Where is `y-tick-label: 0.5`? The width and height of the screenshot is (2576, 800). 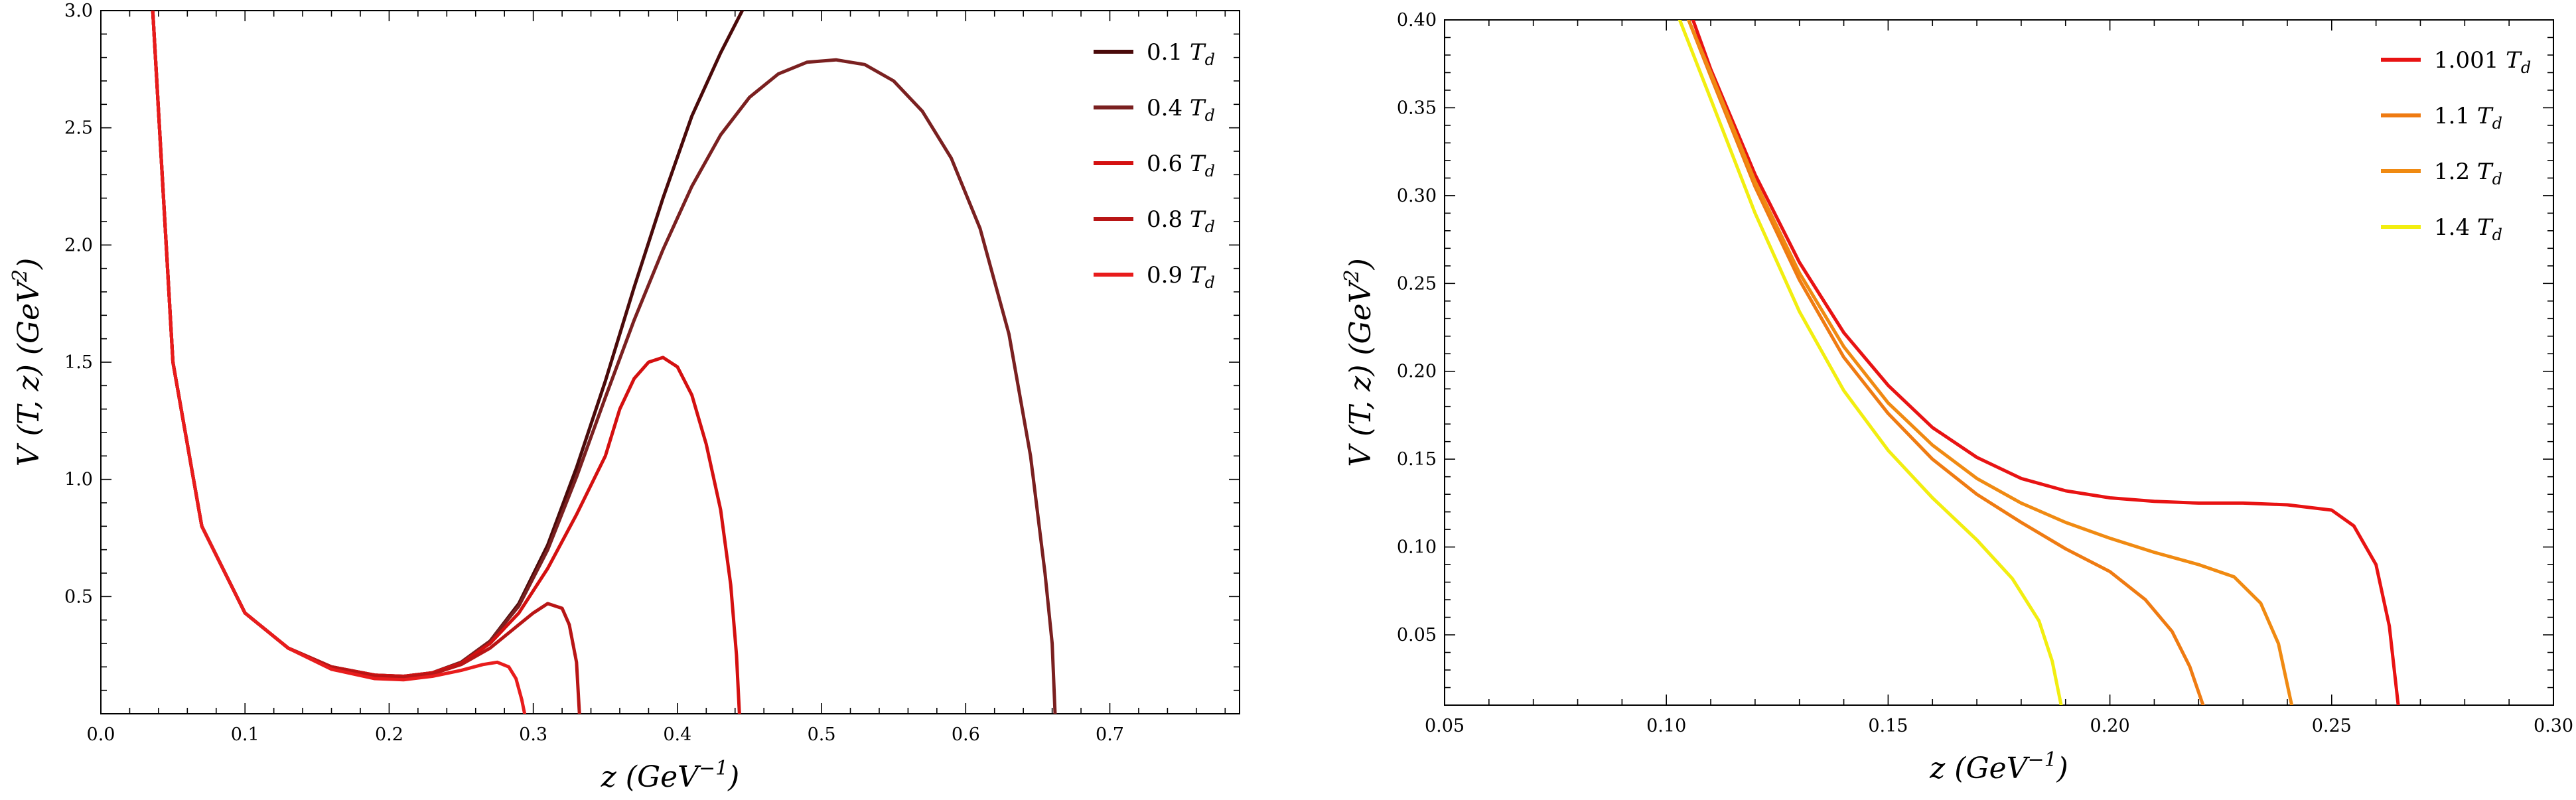
y-tick-label: 0.5 is located at coordinates (79, 596).